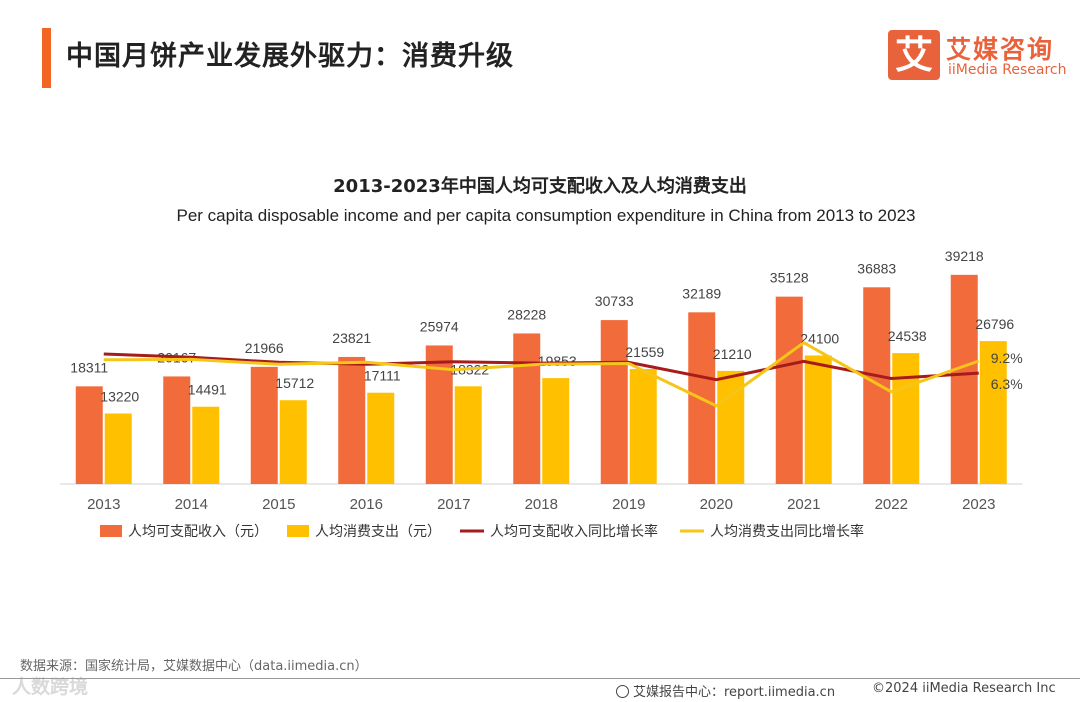 The width and height of the screenshot is (1080, 702). Describe the element at coordinates (46, 58) in the screenshot. I see `title-accent-bar` at that location.